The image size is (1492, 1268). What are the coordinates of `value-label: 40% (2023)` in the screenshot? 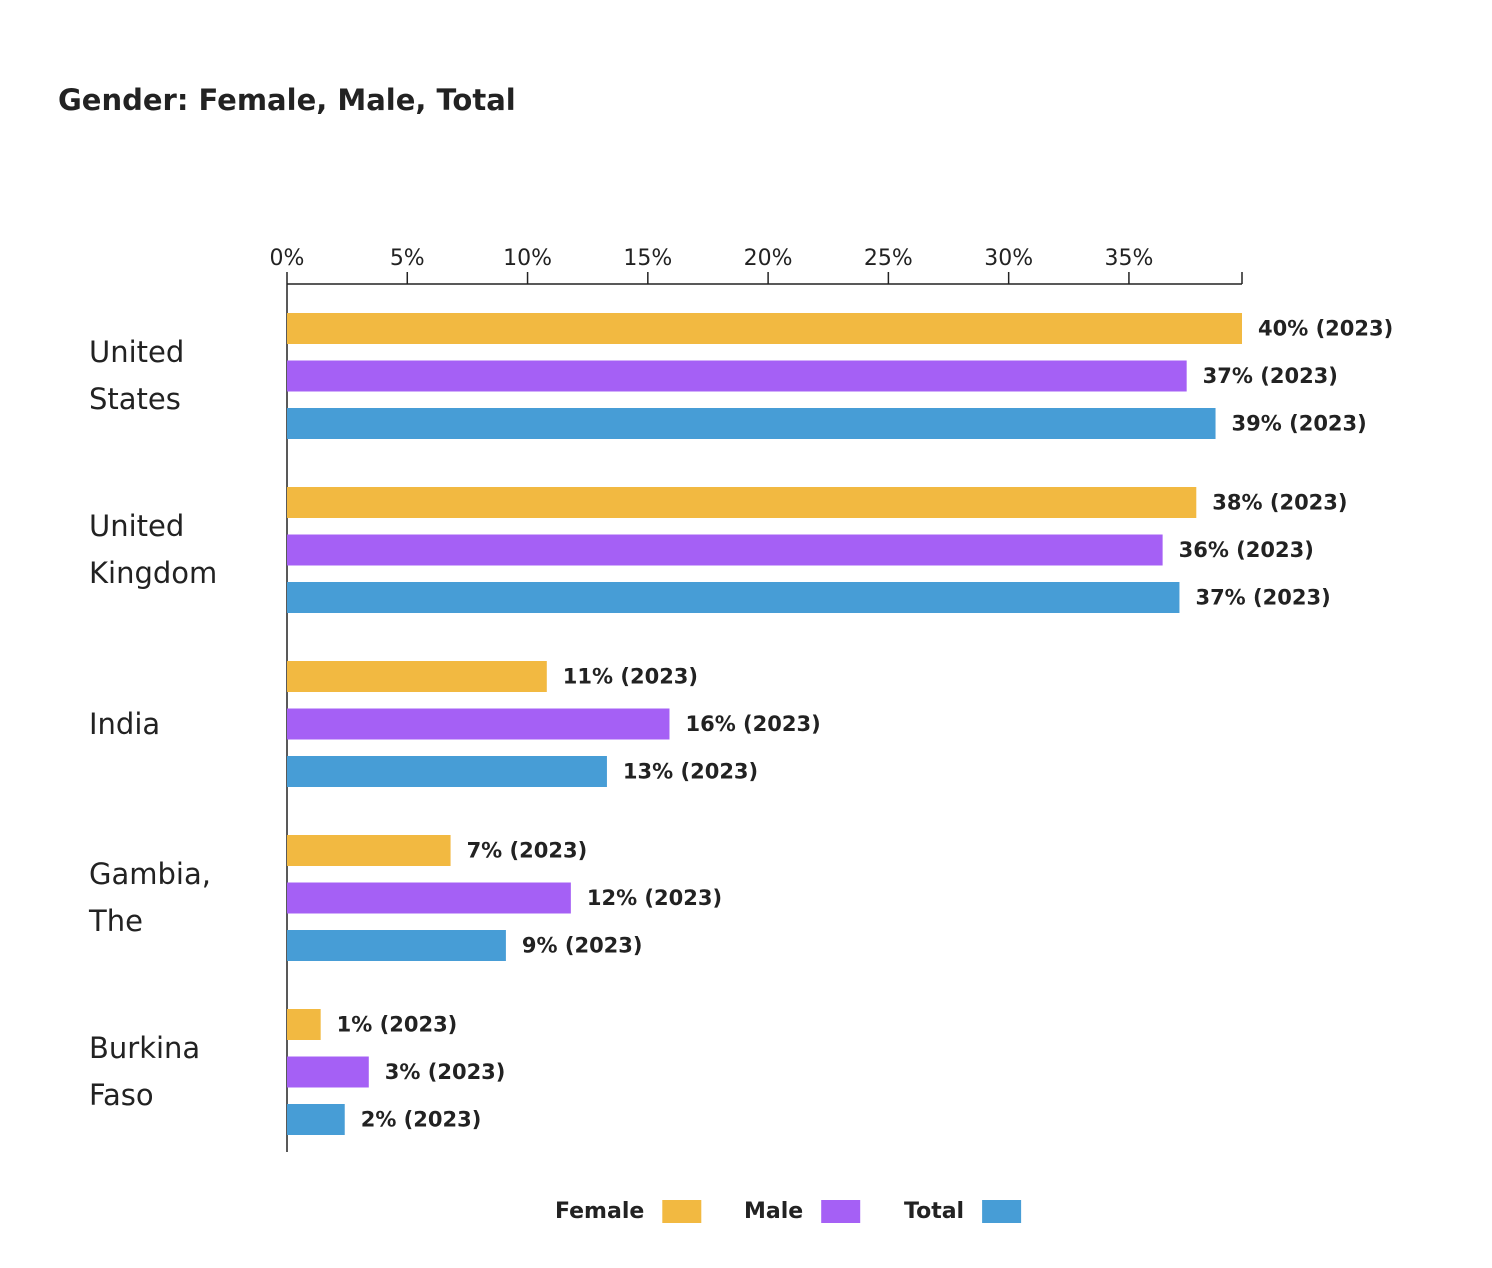 It's located at (1325, 329).